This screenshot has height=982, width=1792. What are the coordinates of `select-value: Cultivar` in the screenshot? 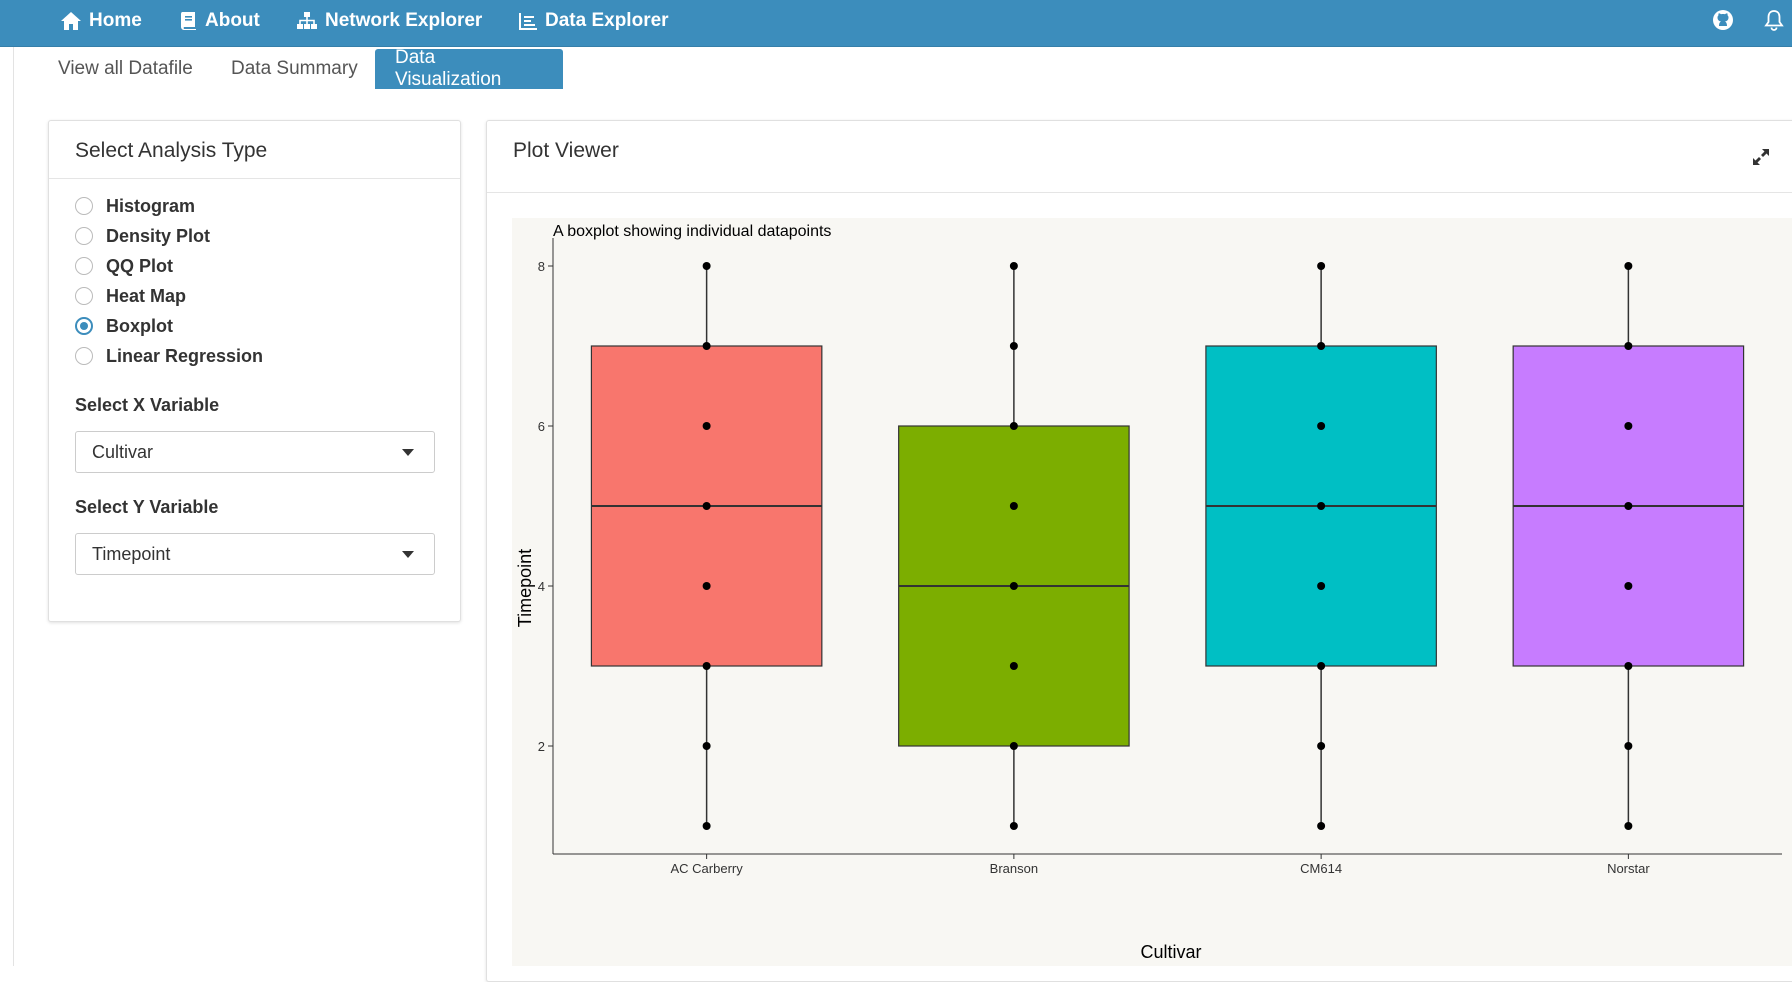 It's located at (123, 452).